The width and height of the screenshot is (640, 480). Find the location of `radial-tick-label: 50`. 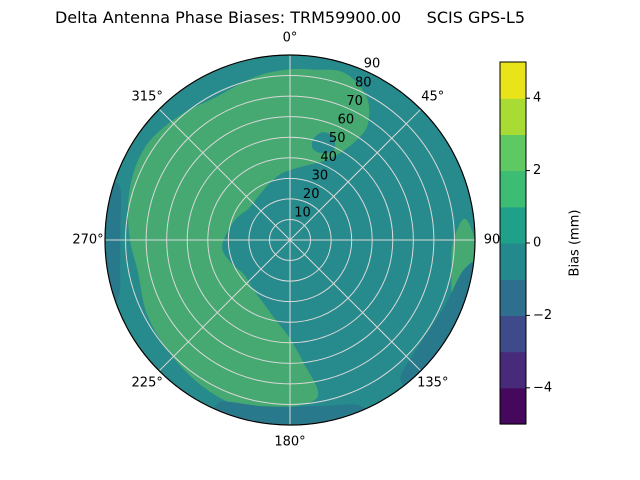

radial-tick-label: 50 is located at coordinates (337, 138).